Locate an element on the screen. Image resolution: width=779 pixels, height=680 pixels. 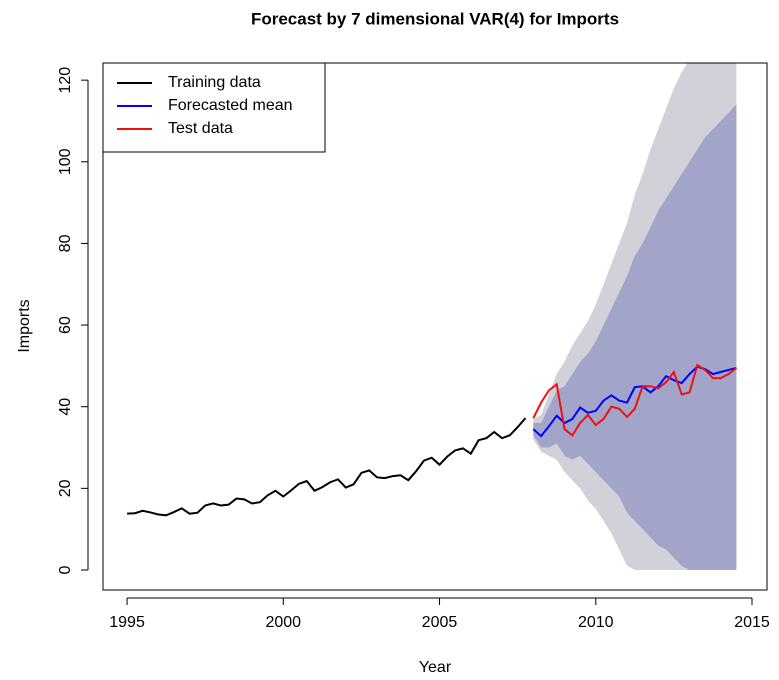
legend-label: Test data is located at coordinates (200, 128).